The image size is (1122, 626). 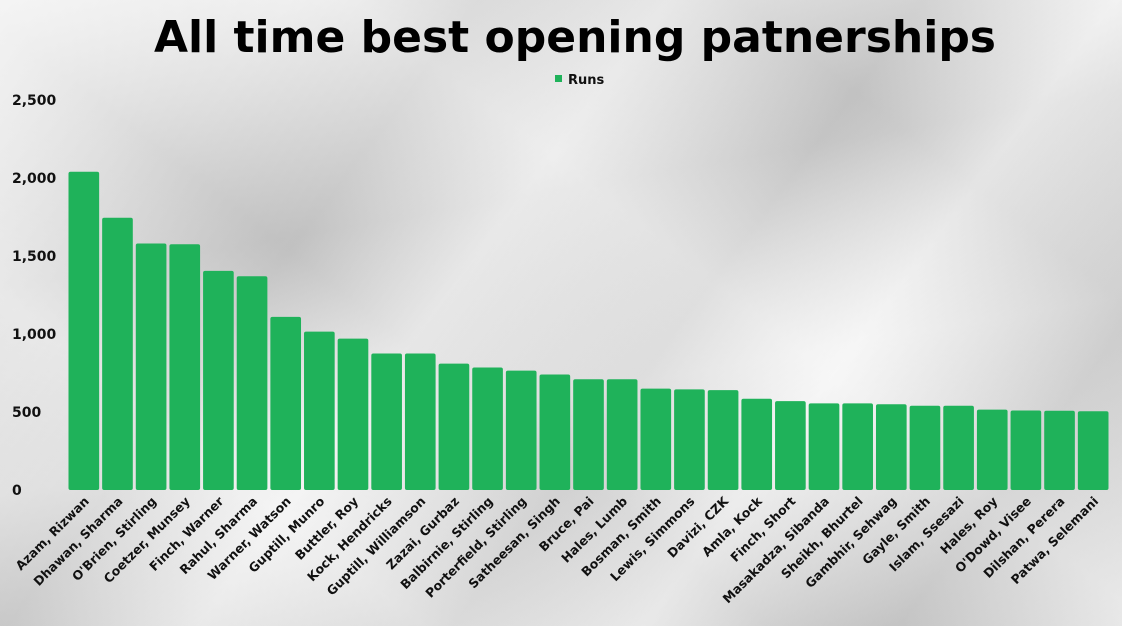 I want to click on legend-label-runs: Runs, so click(x=586, y=80).